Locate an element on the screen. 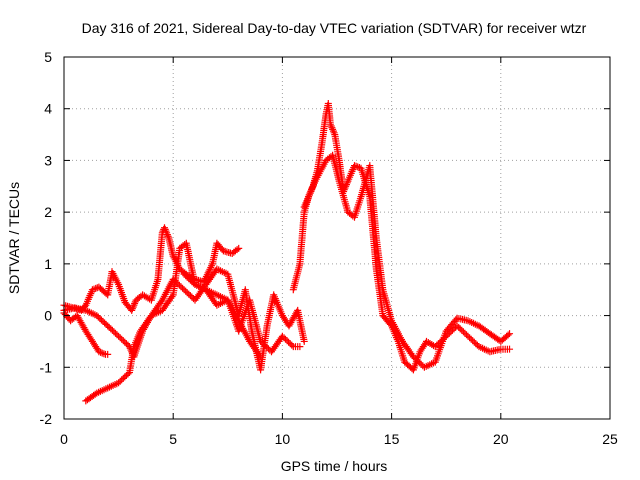 This screenshot has height=480, width=640. x-tick-label: 5 is located at coordinates (173, 439).